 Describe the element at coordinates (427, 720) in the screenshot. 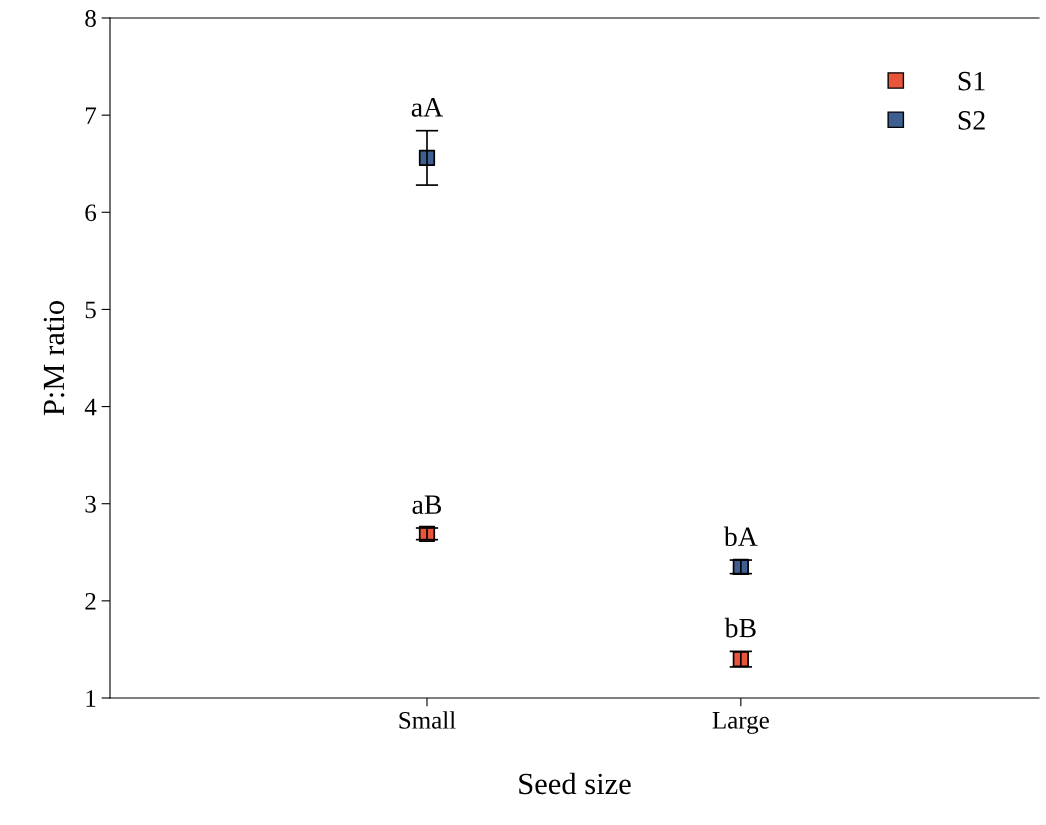

I see `x-tick-label: Small` at that location.